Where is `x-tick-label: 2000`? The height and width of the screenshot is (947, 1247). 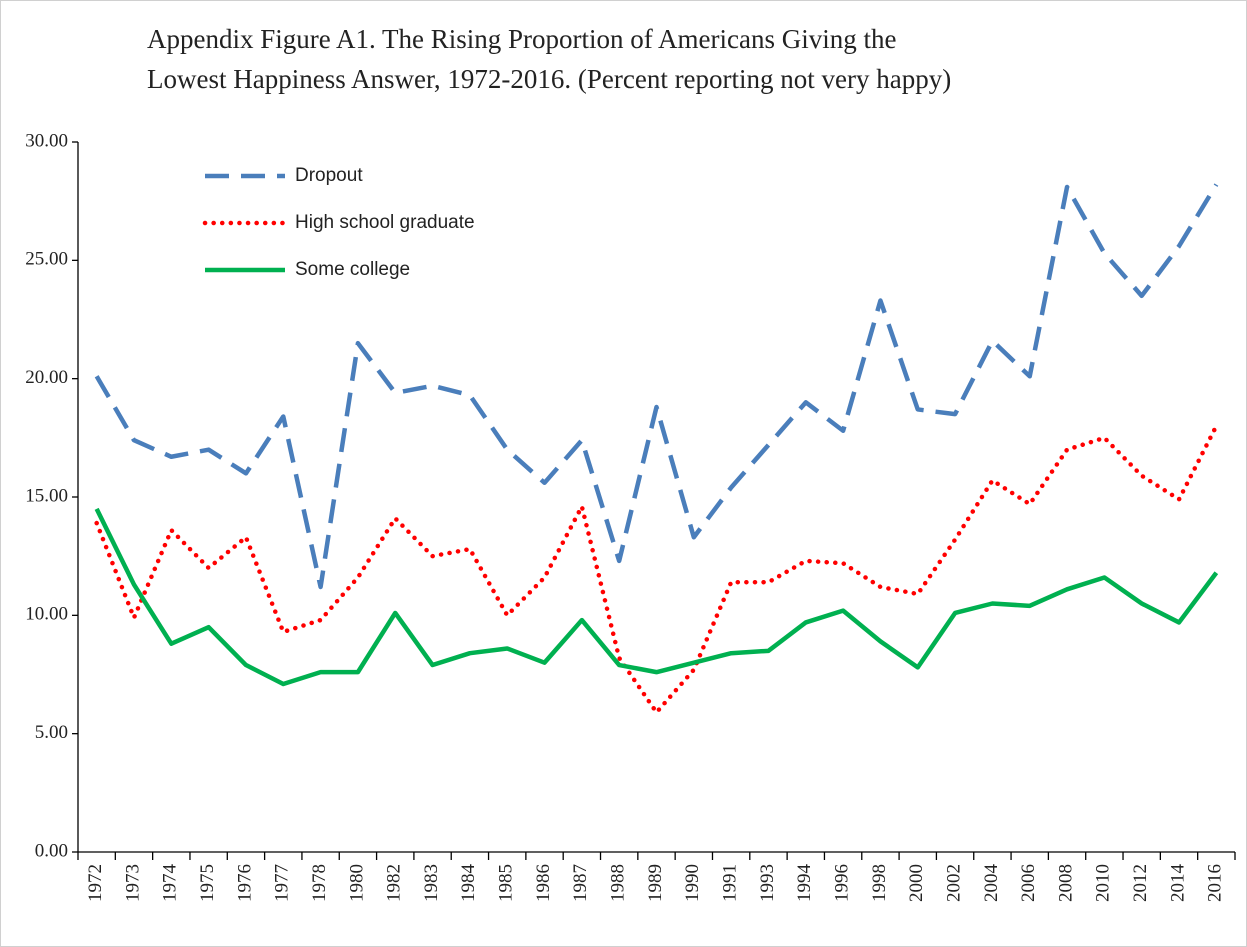
x-tick-label: 2000 is located at coordinates (916, 883).